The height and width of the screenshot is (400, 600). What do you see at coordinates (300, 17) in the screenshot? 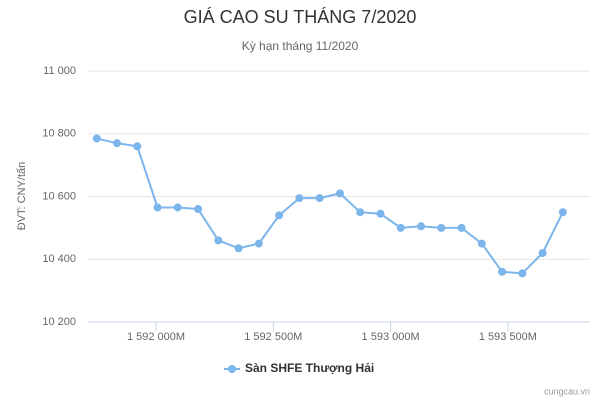
I see `chart-title: GIÁ CAO SU THÁNG 7/2020` at bounding box center [300, 17].